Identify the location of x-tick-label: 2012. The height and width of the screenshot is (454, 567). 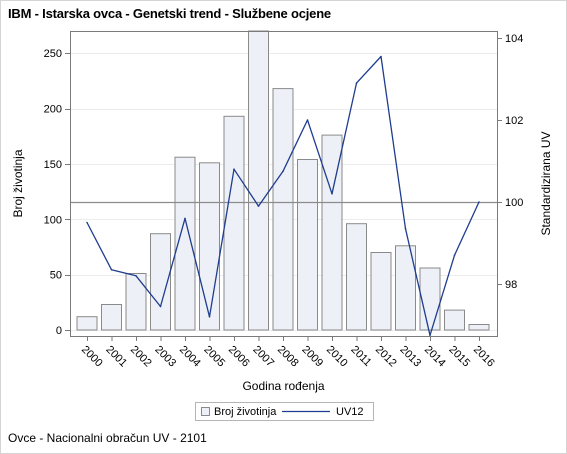
(386, 357).